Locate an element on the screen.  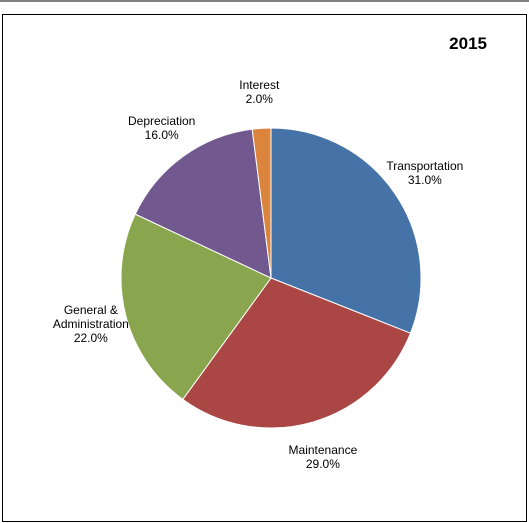
category-label: Interest is located at coordinates (259, 85).